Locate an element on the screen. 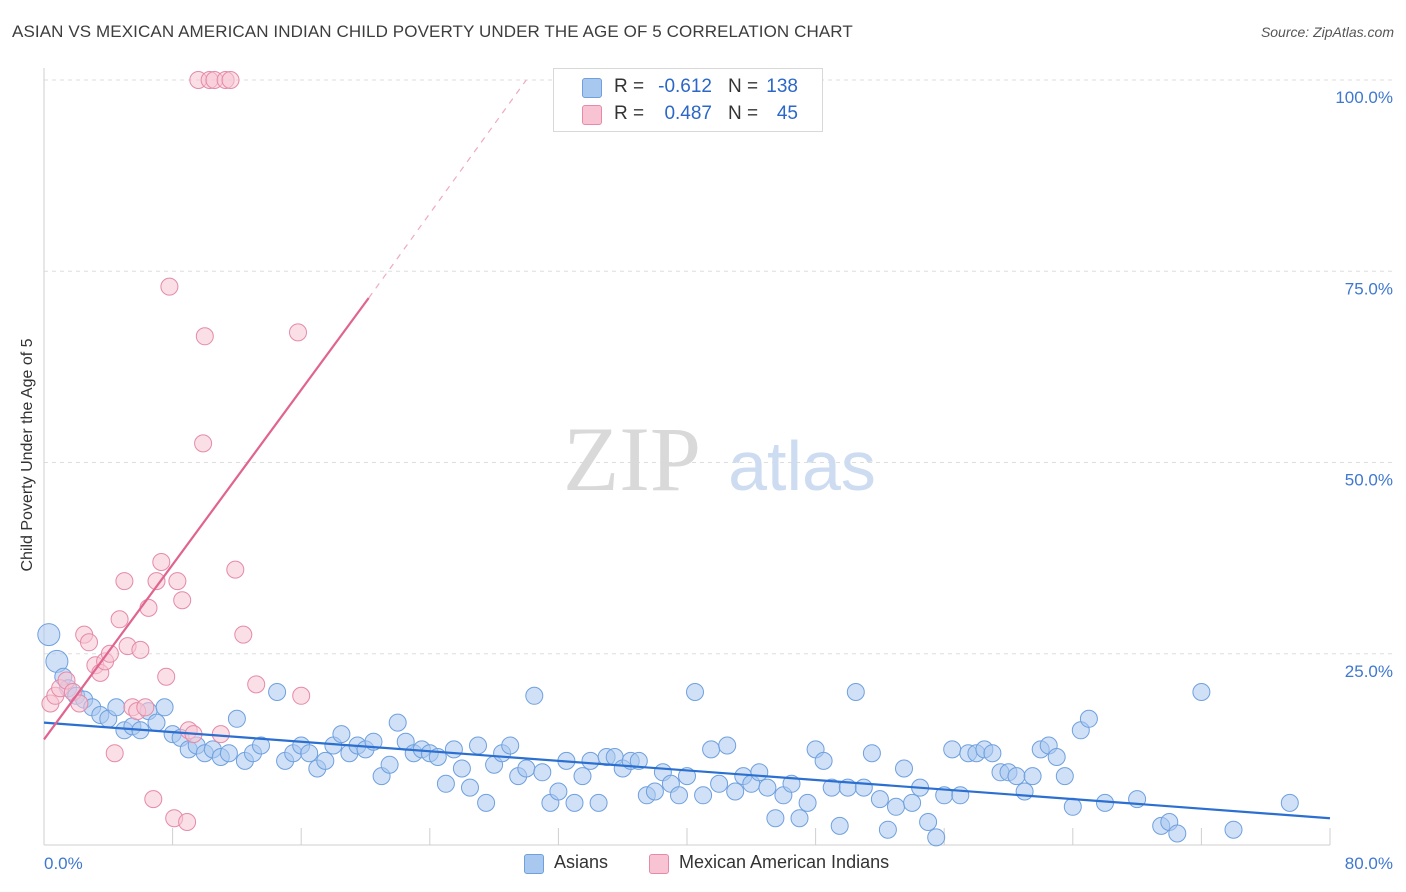 This screenshot has width=1406, height=892. watermark-zip: ZIP is located at coordinates (632, 459).